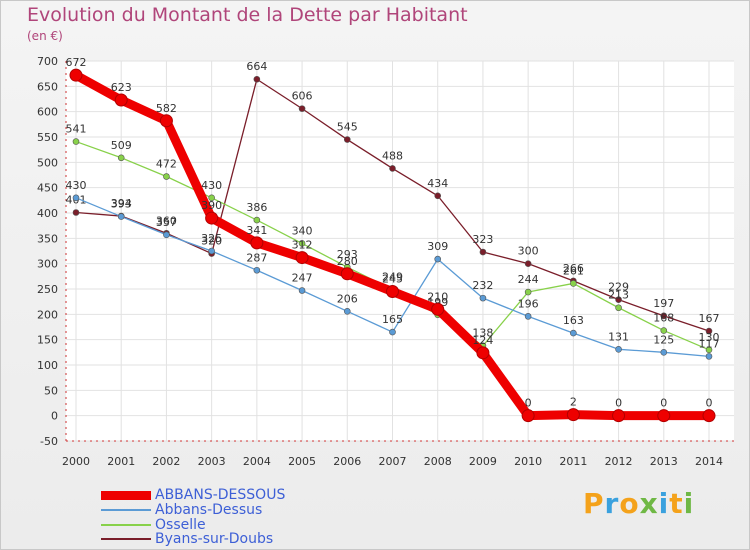 The width and height of the screenshot is (750, 550). What do you see at coordinates (663, 339) in the screenshot?
I see `data-label-abbans-dessus: 125` at bounding box center [663, 339].